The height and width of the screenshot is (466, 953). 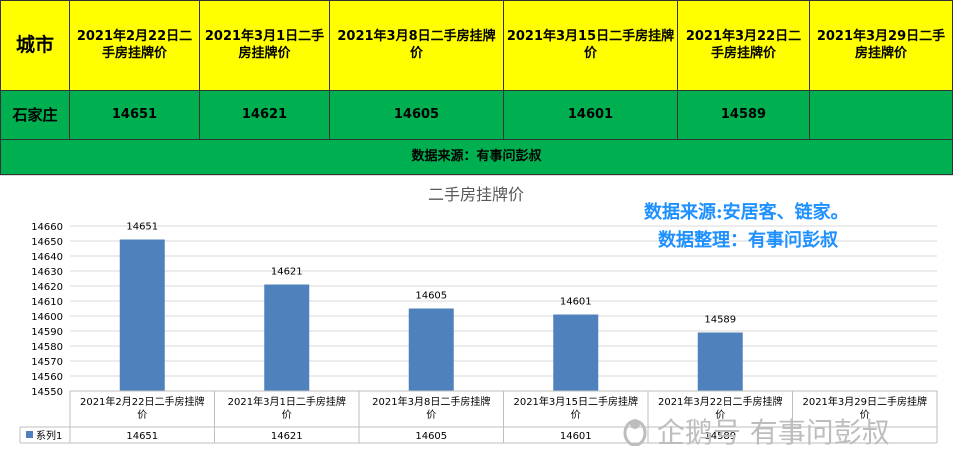 I want to click on table-value: 14621, so click(x=287, y=436).